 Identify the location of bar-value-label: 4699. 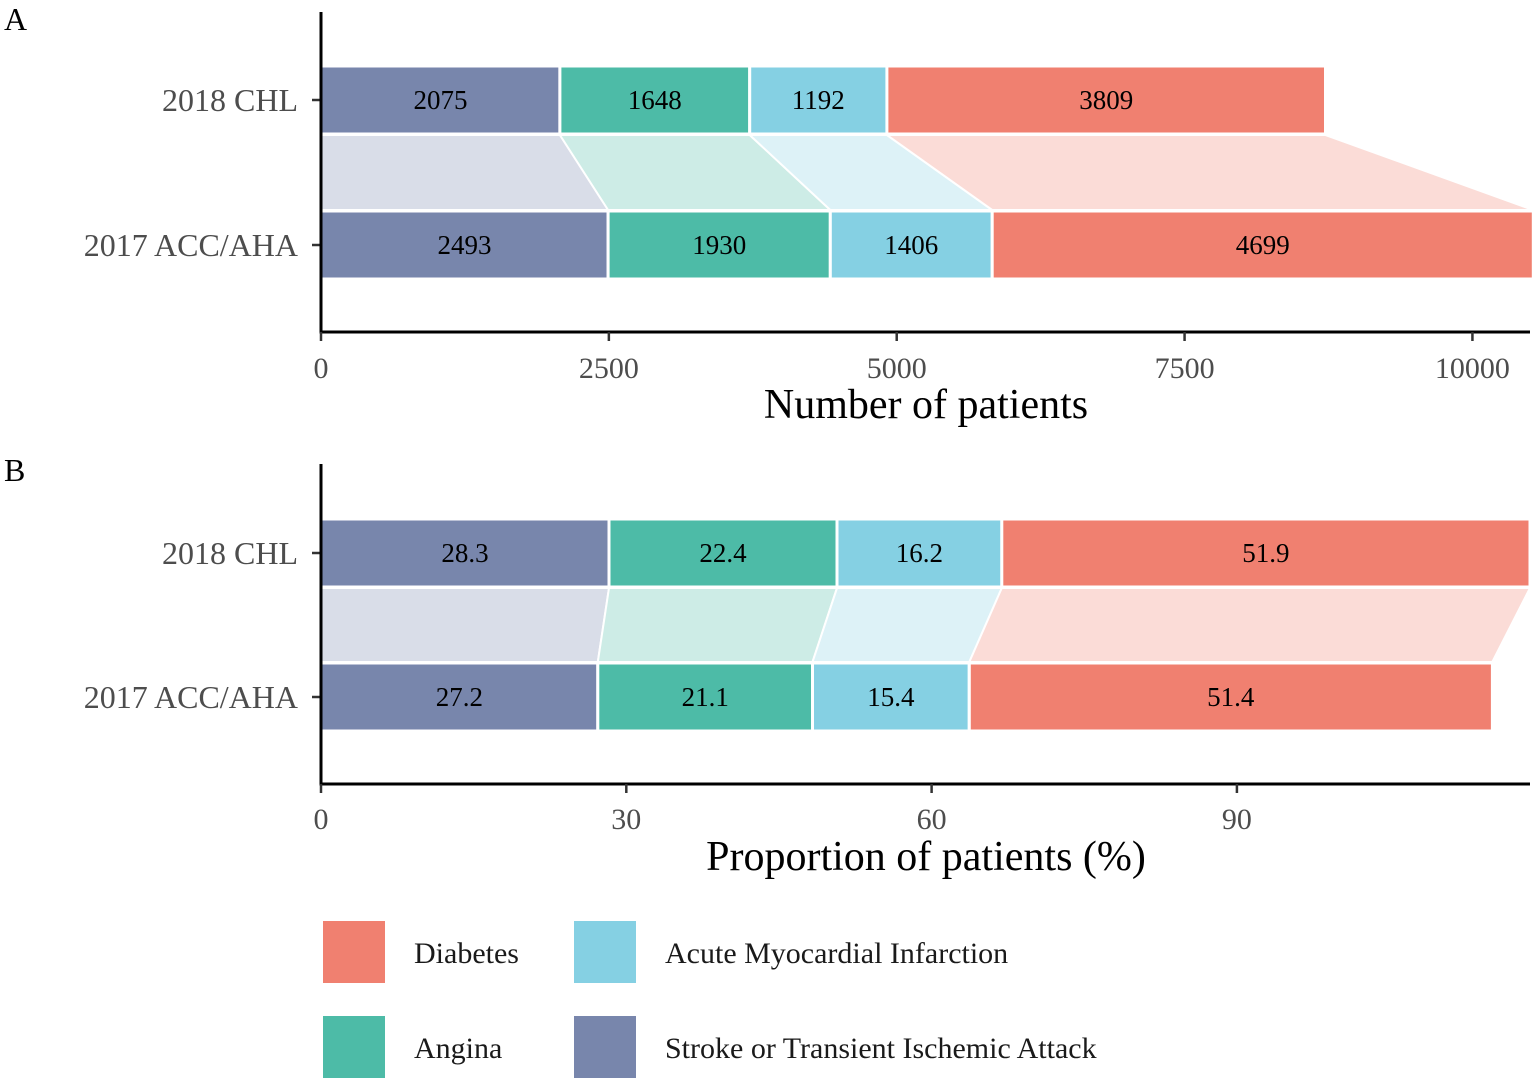
(1263, 245).